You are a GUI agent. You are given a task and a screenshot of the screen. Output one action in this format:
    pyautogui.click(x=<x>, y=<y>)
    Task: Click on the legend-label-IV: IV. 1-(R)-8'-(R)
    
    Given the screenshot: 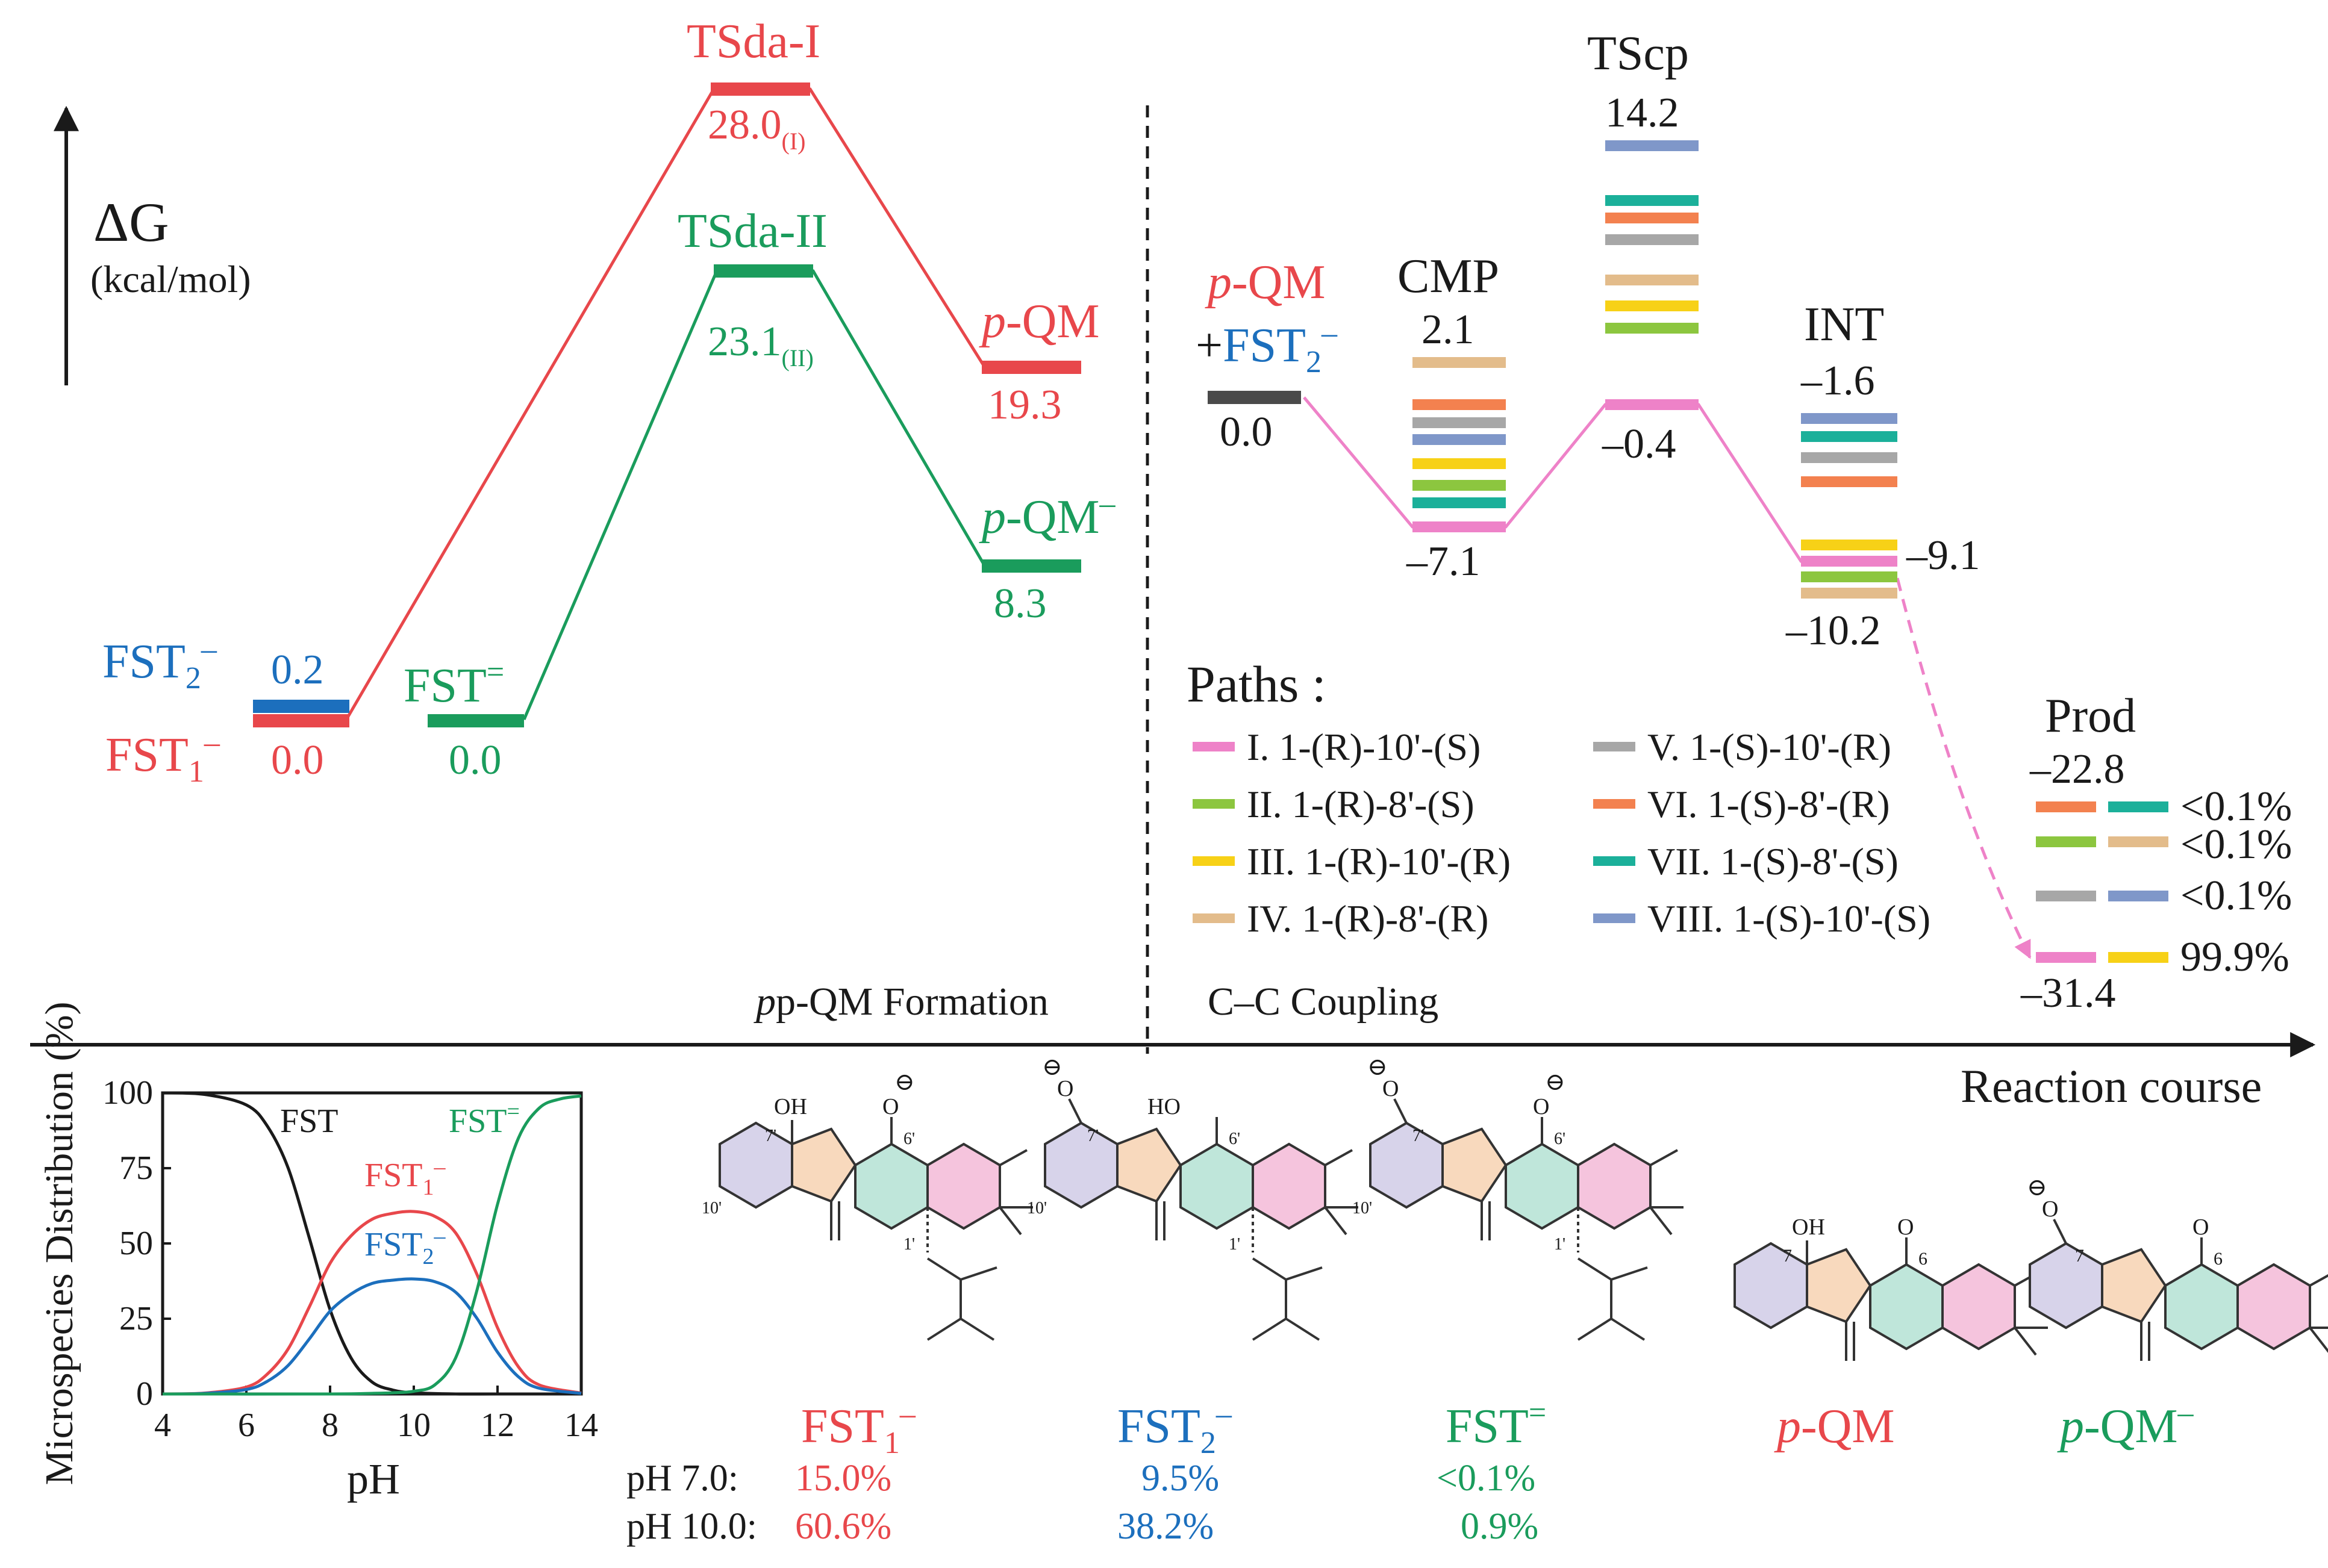 What is the action you would take?
    pyautogui.click(x=1368, y=919)
    